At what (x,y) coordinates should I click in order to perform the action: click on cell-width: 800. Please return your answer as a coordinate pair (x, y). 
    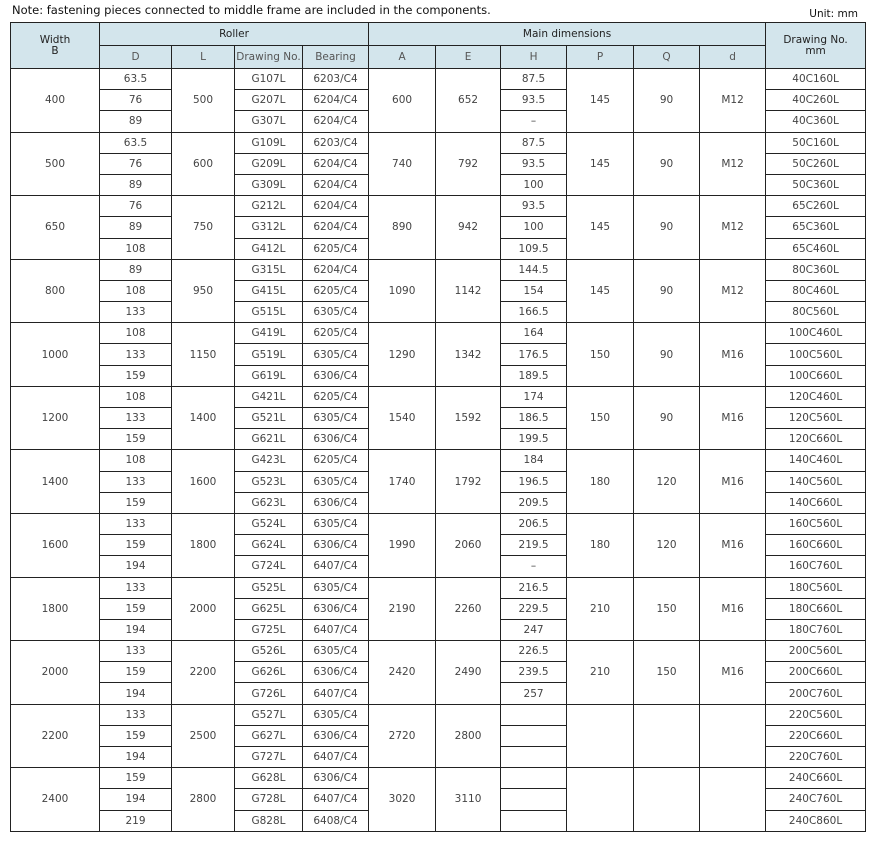
    Looking at the image, I should click on (55, 291).